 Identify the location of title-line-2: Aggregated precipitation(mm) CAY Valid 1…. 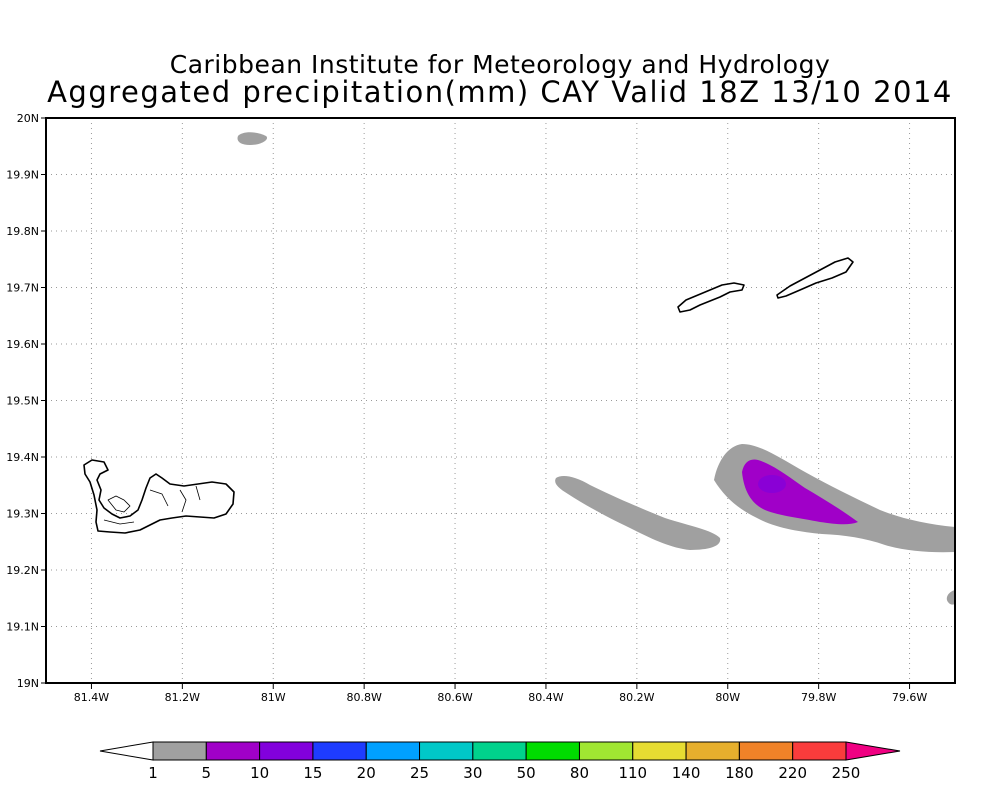
(500, 92).